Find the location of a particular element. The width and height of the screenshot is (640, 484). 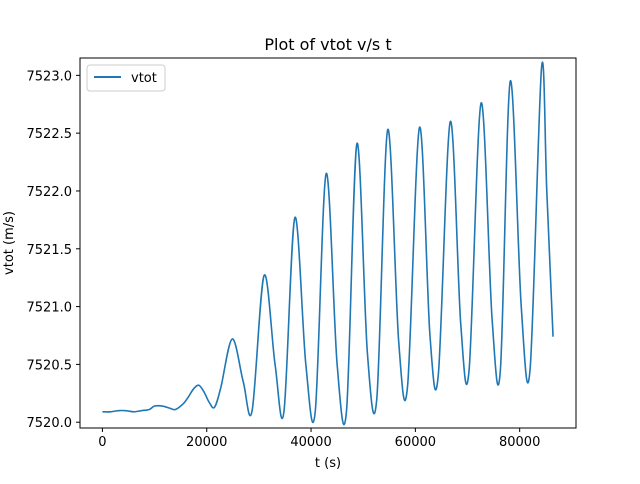

y-tick-label: 7522.0 is located at coordinates (50, 192).